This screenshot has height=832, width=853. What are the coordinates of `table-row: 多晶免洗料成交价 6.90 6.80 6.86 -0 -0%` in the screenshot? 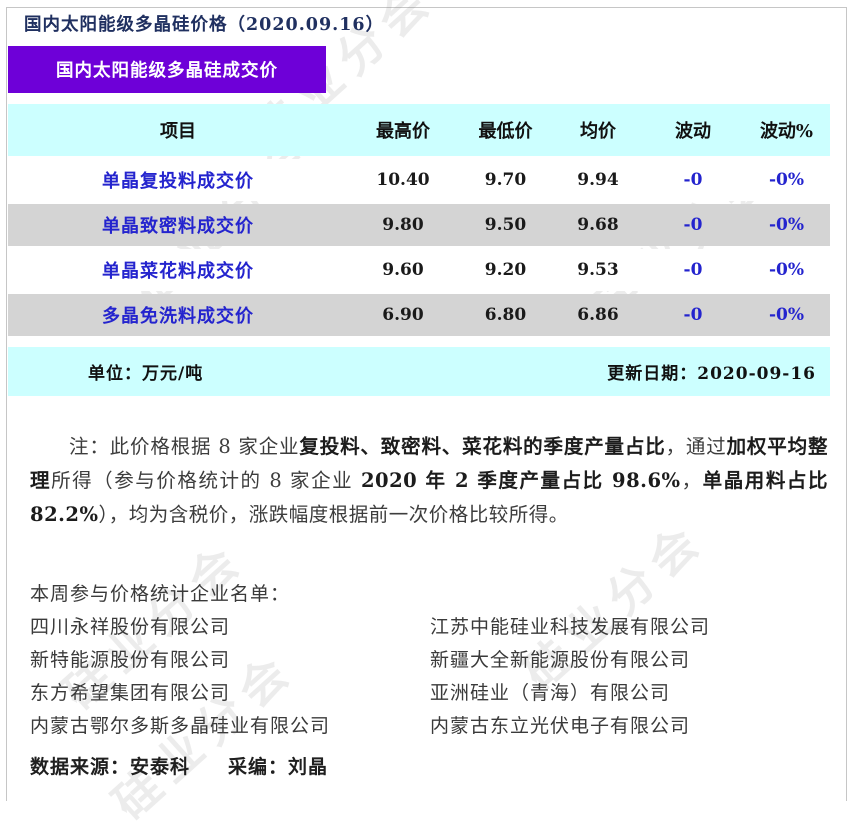 It's located at (419, 315).